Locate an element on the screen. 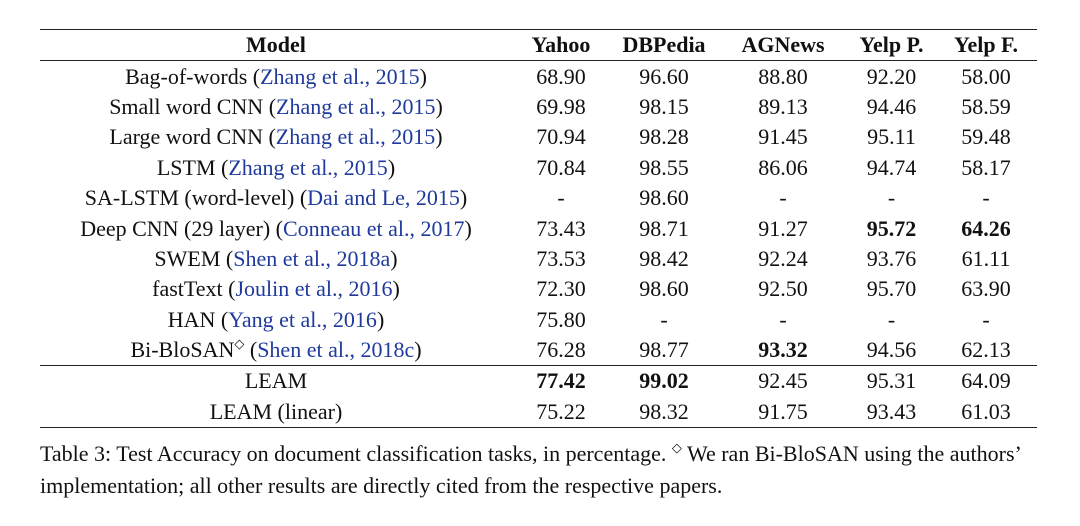 The image size is (1080, 526). table-row: LEAM 77.42 99.02 92.45 95.31 64.09 is located at coordinates (538, 381).